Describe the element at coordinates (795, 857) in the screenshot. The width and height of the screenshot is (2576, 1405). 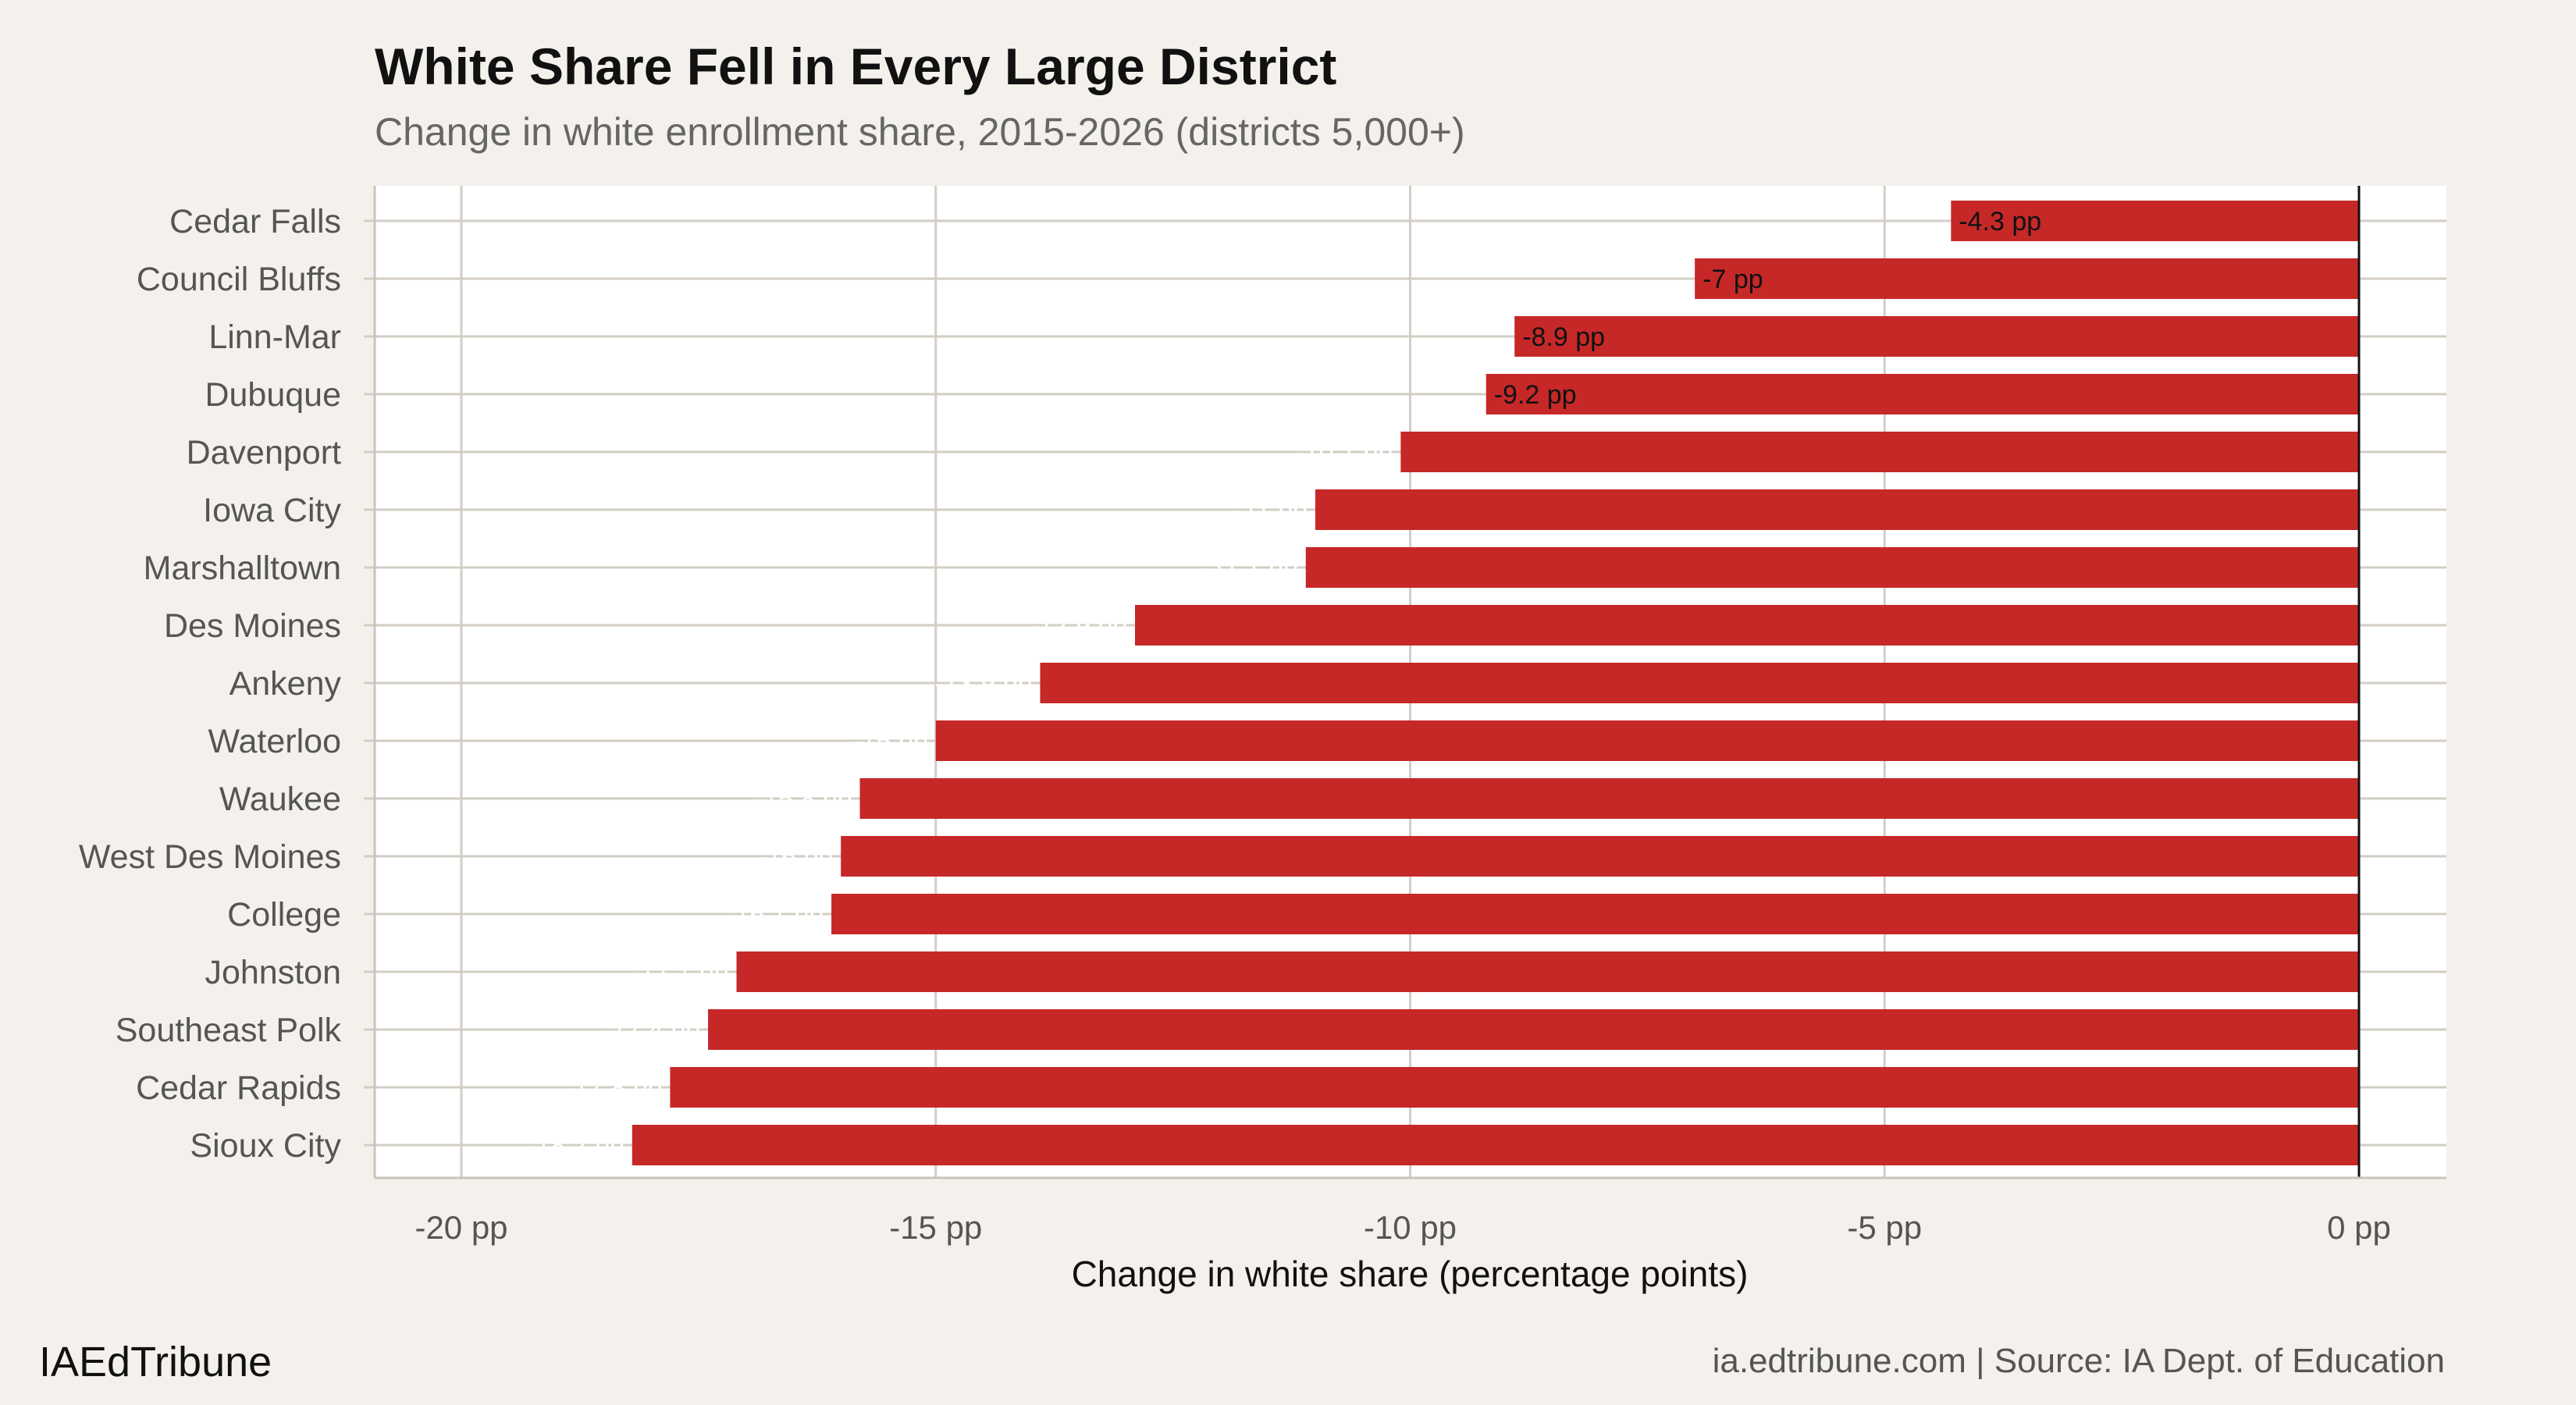
I see `data-label: -16 pp` at that location.